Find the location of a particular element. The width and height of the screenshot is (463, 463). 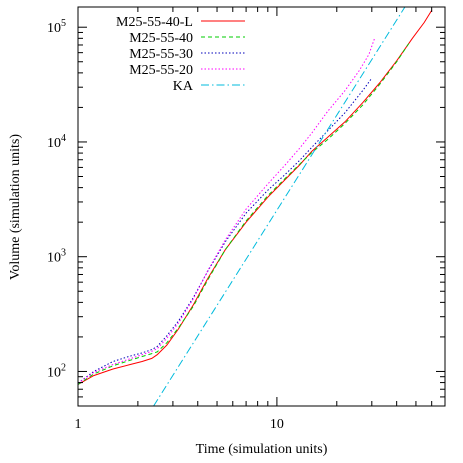

y-tick-label: 10⁵ is located at coordinates (56, 27).